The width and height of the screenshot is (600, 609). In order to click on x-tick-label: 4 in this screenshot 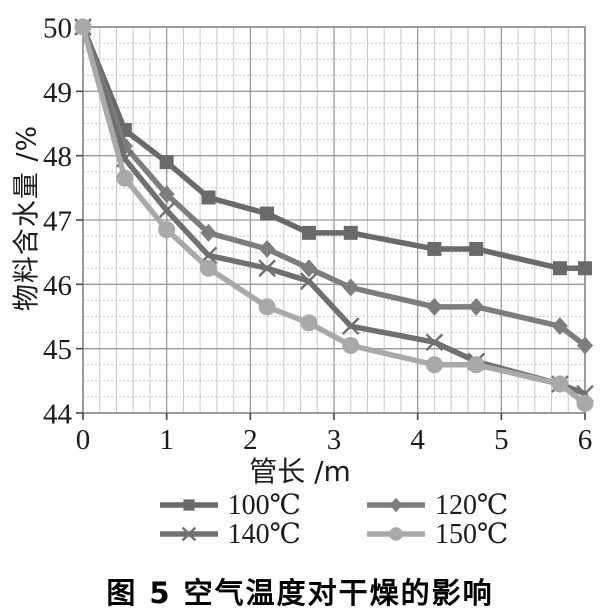, I will do `click(417, 440)`.